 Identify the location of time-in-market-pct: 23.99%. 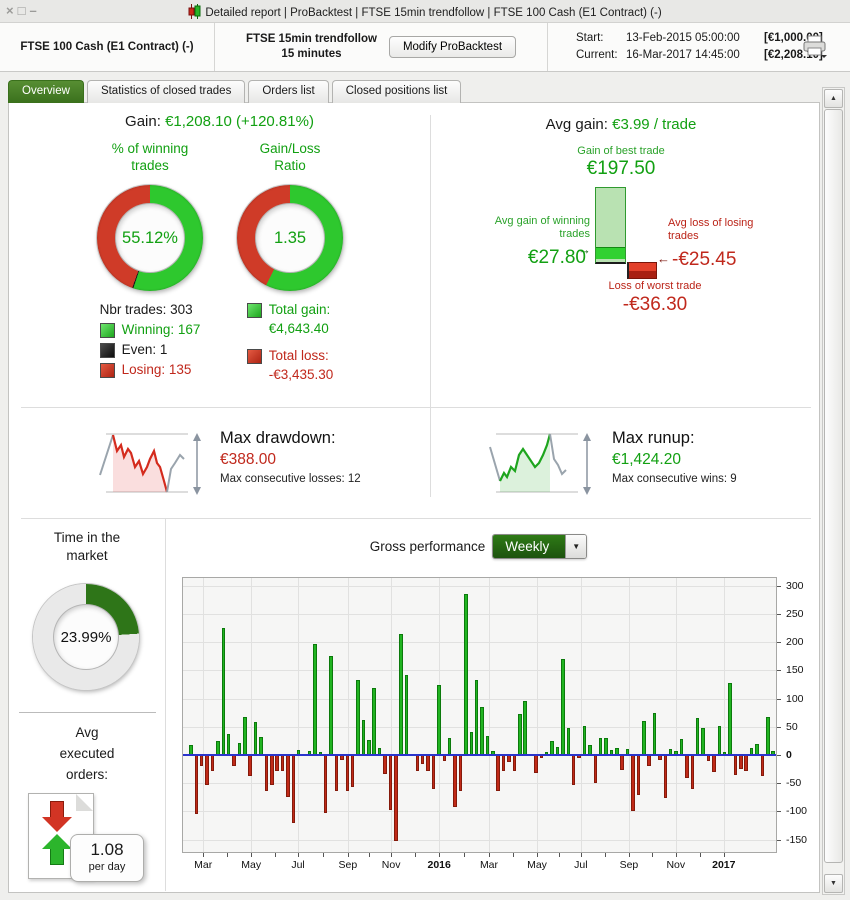
(86, 637).